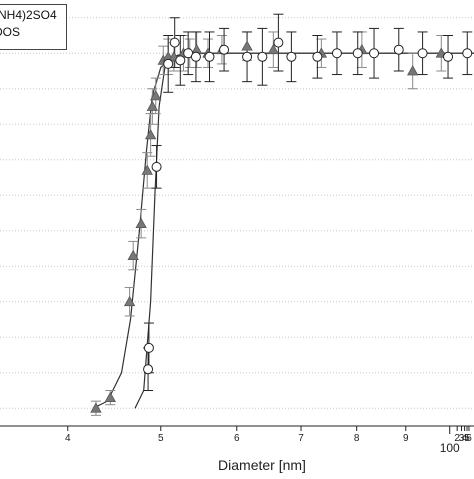 The height and width of the screenshot is (479, 474). I want to click on x-tick-label: 3, so click(462, 438).